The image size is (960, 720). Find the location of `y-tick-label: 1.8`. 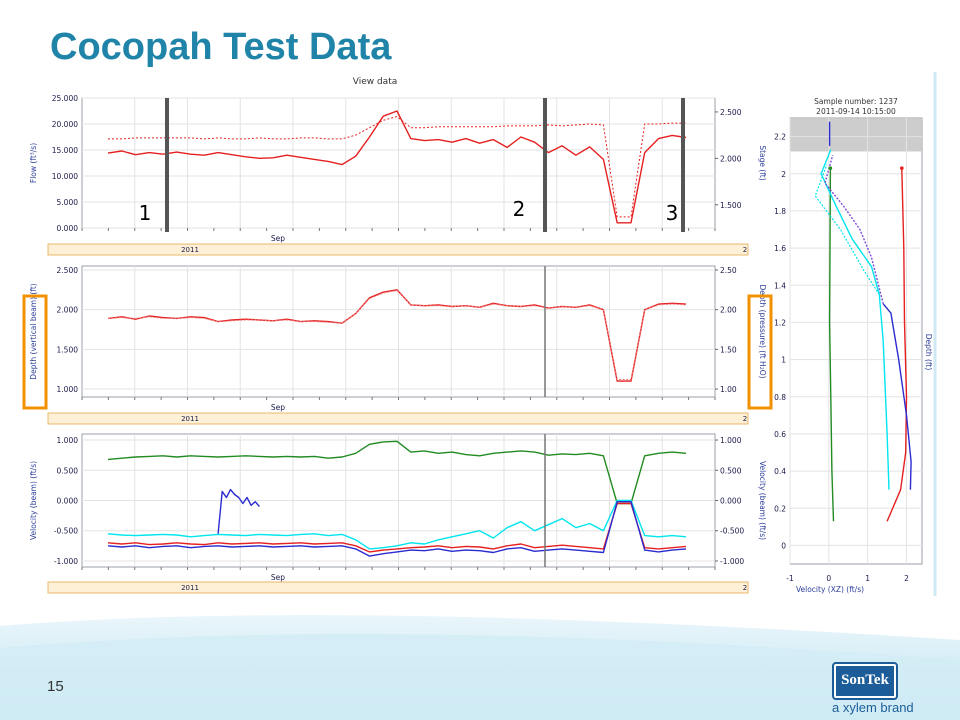

y-tick-label: 1.8 is located at coordinates (780, 211).